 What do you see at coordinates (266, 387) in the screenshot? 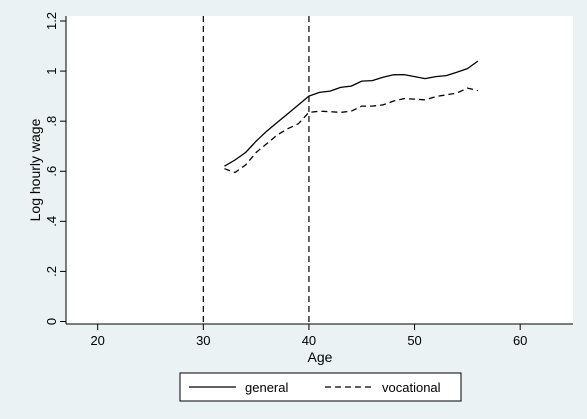
I see `legend-label-general: general` at bounding box center [266, 387].